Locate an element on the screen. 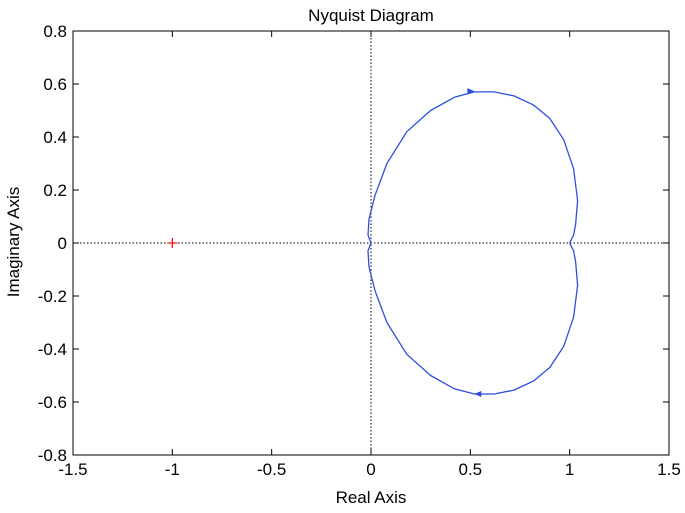 The width and height of the screenshot is (685, 513). x-tick-label: 1 is located at coordinates (569, 469).